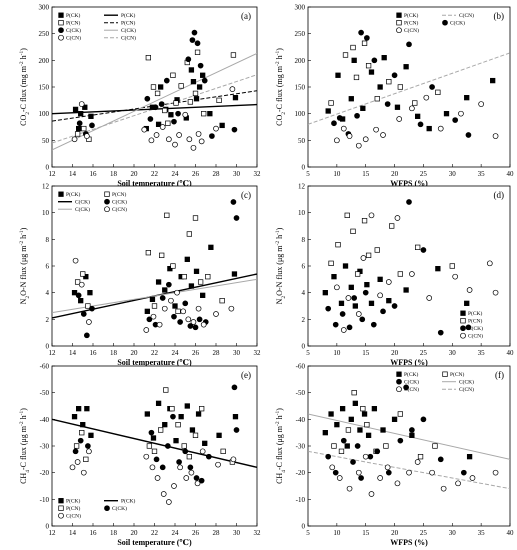 Image resolution: width=517 pixels, height=550 pixels. I want to click on y-tick-label: 200, so click(300, 61).